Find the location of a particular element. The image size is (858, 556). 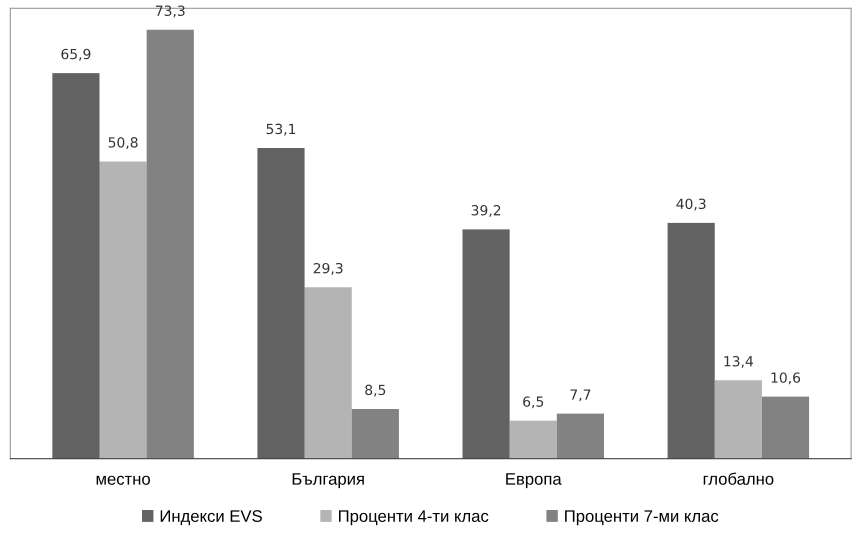

data-label: 73,3 is located at coordinates (170, 11).